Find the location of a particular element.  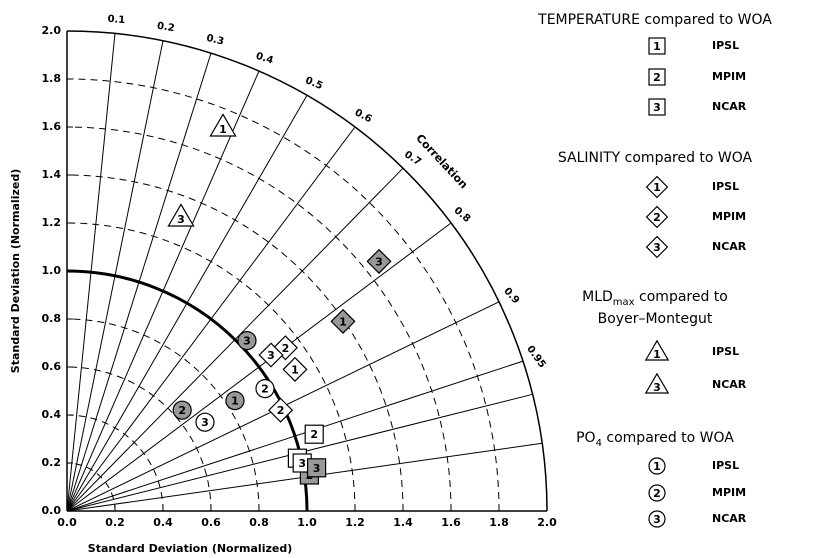

legend-title: MLDmax compared to is located at coordinates (655, 298).